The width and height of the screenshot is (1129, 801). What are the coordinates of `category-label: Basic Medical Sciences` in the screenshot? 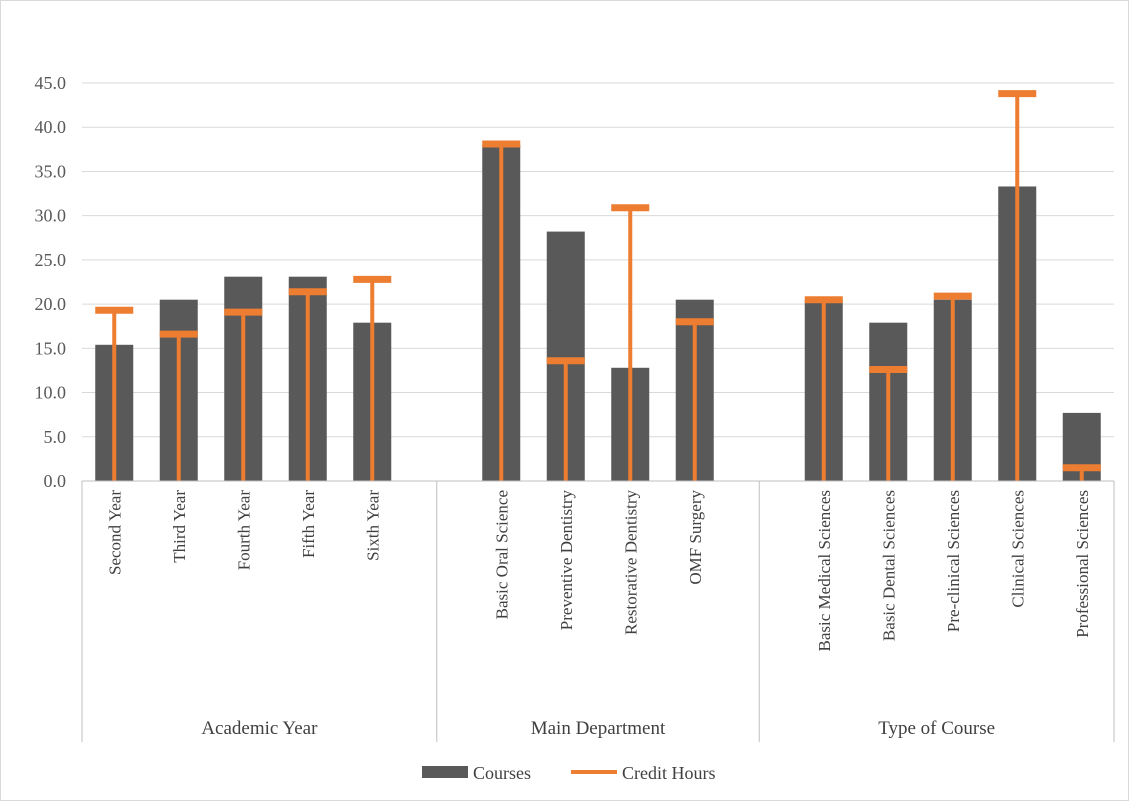 It's located at (824, 570).